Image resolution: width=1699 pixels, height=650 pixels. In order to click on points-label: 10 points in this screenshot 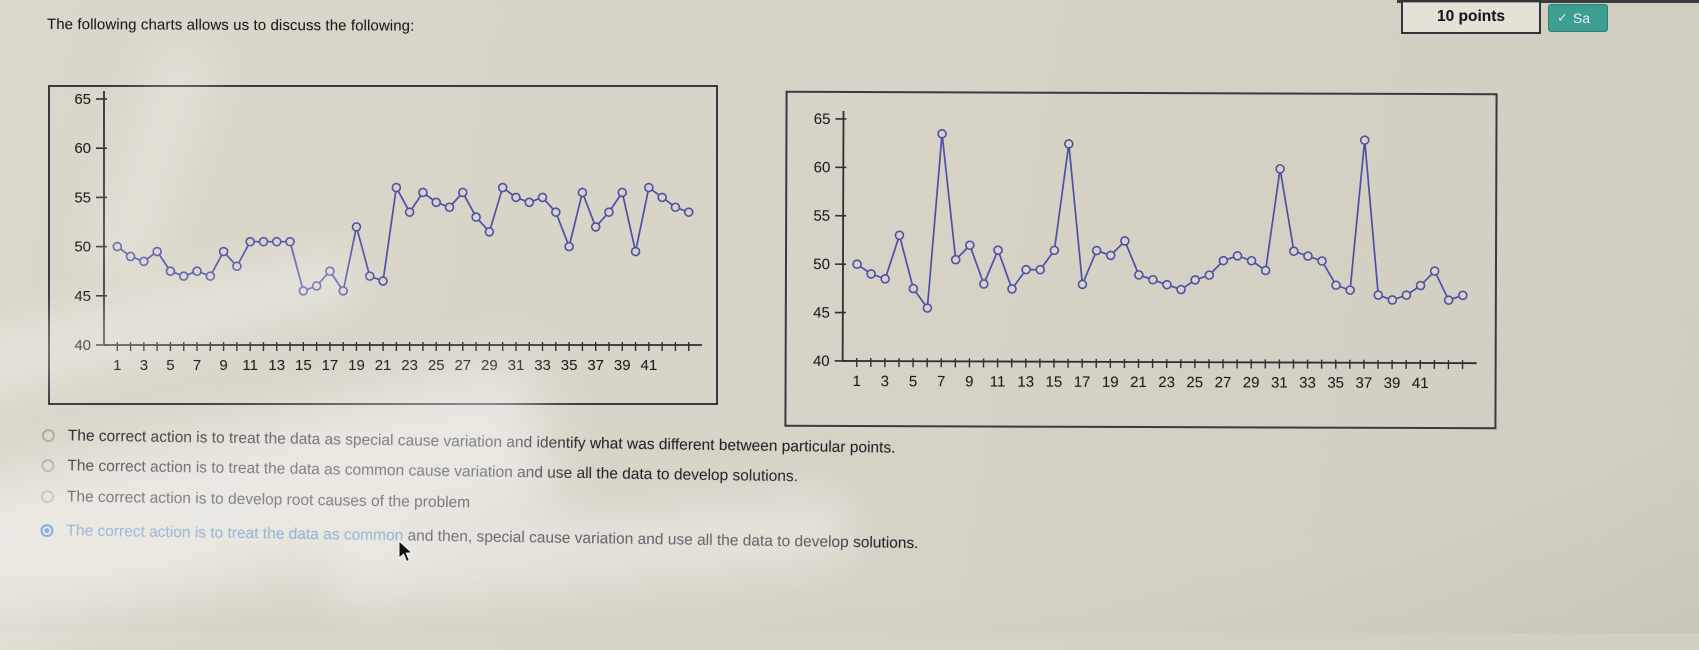, I will do `click(1471, 17)`.